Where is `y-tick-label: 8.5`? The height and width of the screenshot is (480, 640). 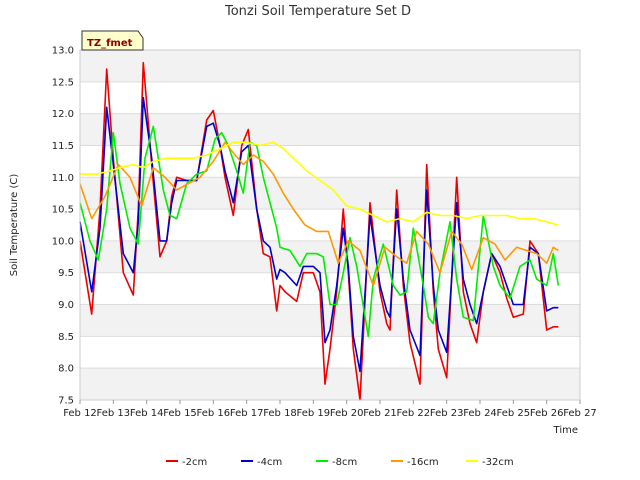 y-tick-label: 8.5 is located at coordinates (66, 337).